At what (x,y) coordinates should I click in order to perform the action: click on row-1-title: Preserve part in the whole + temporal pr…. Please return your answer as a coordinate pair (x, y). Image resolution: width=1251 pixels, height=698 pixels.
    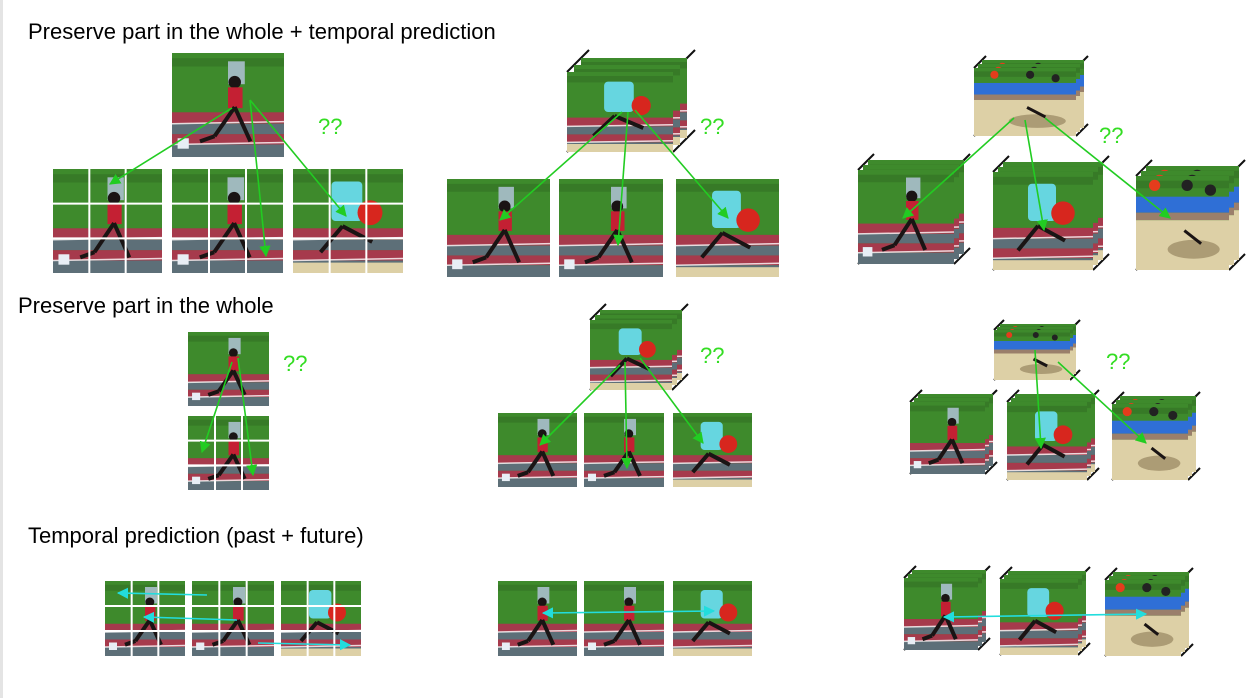
    Looking at the image, I should click on (262, 31).